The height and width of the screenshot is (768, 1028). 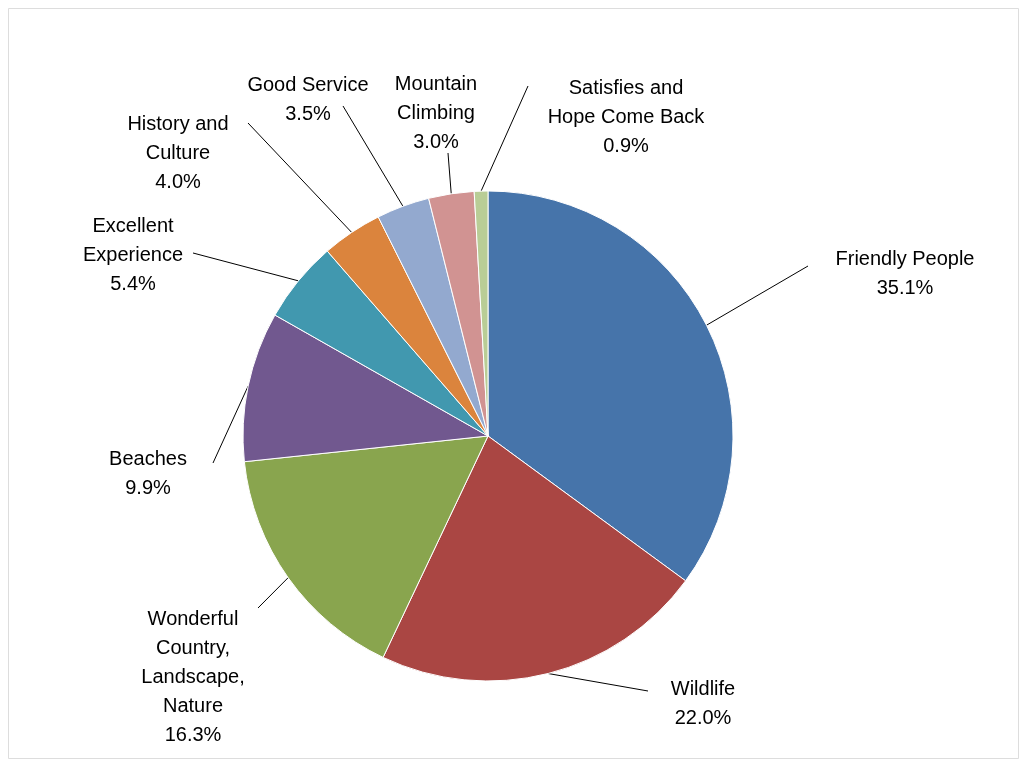 What do you see at coordinates (626, 145) in the screenshot?
I see `data-label: 0.9%` at bounding box center [626, 145].